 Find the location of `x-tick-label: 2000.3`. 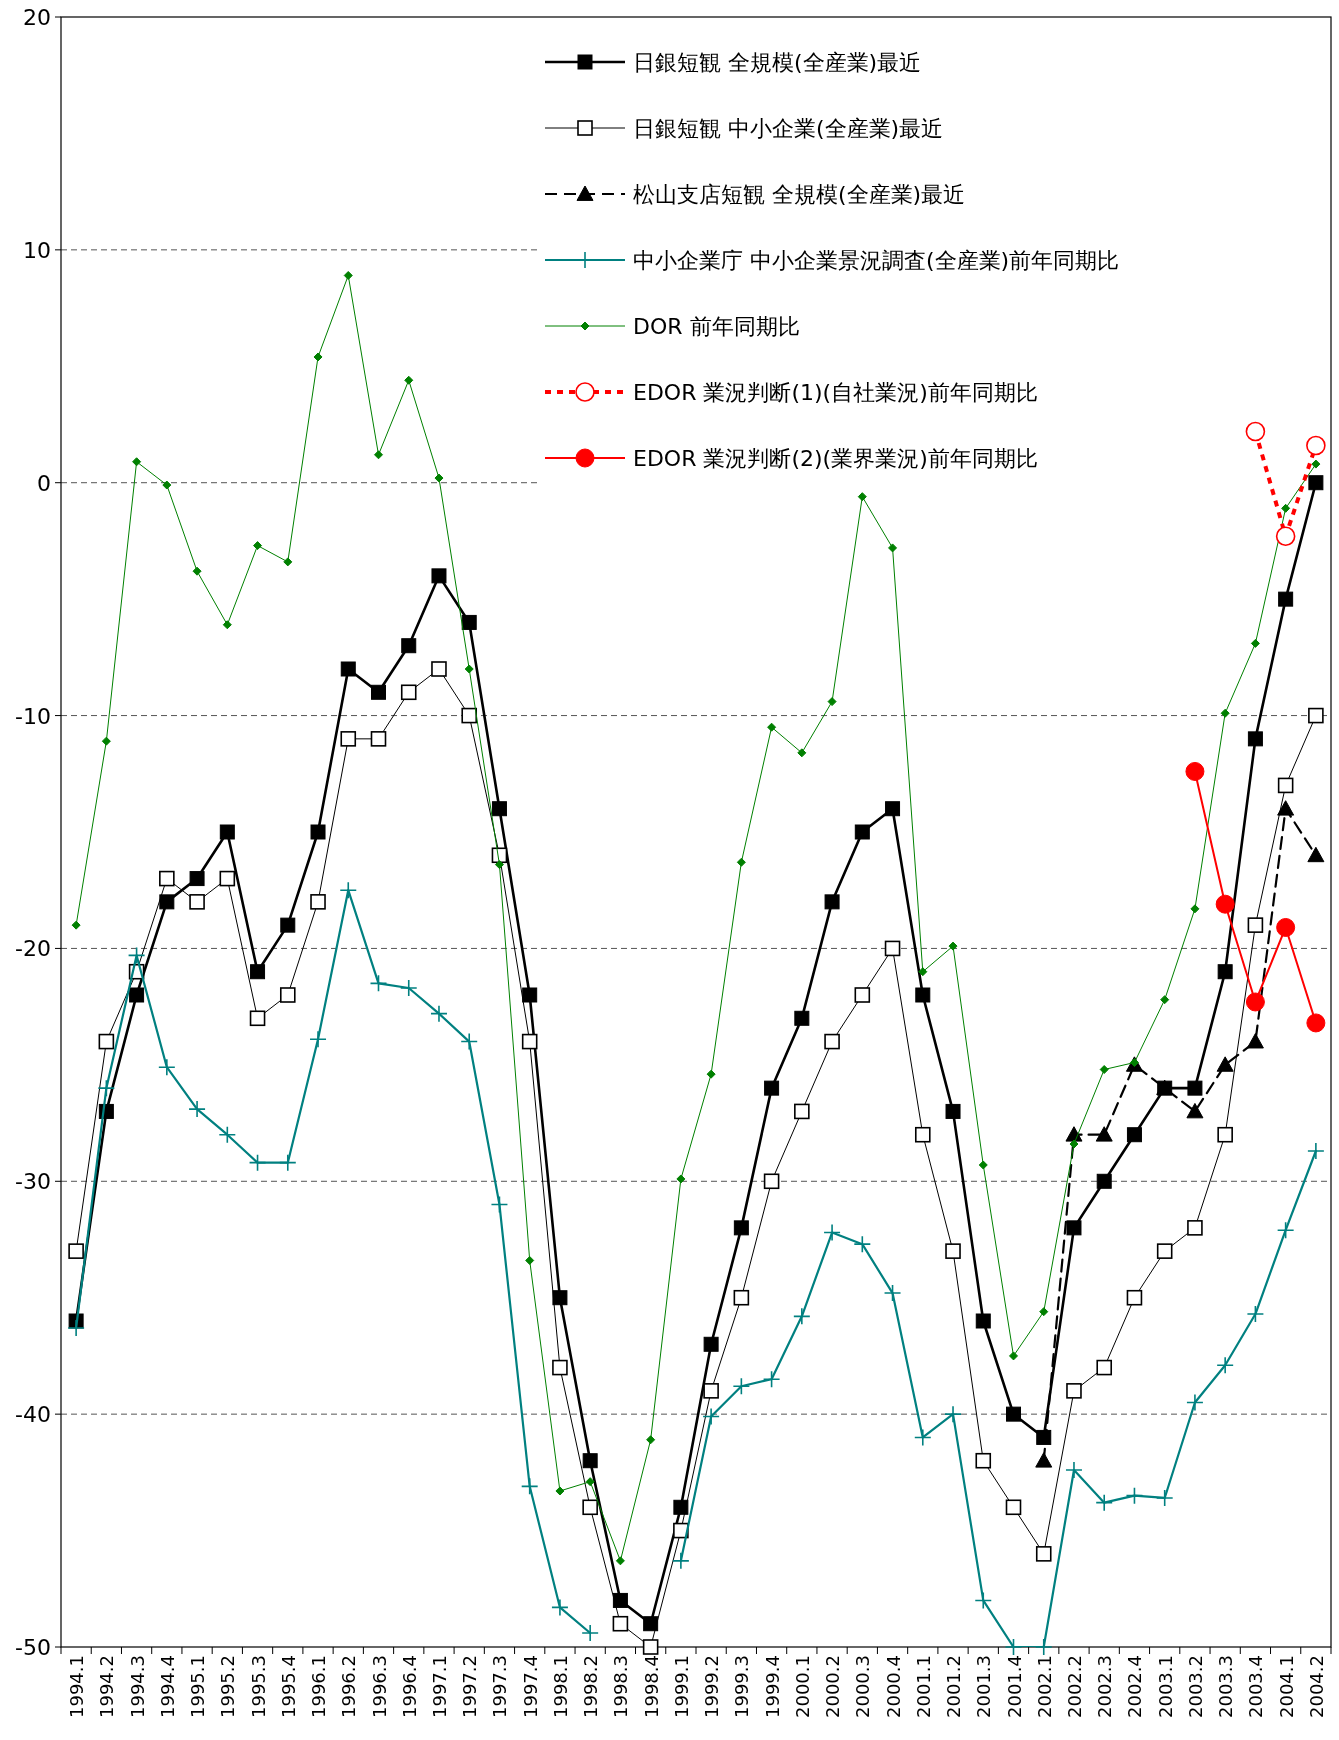

x-tick-label: 2000.3 is located at coordinates (863, 1686).